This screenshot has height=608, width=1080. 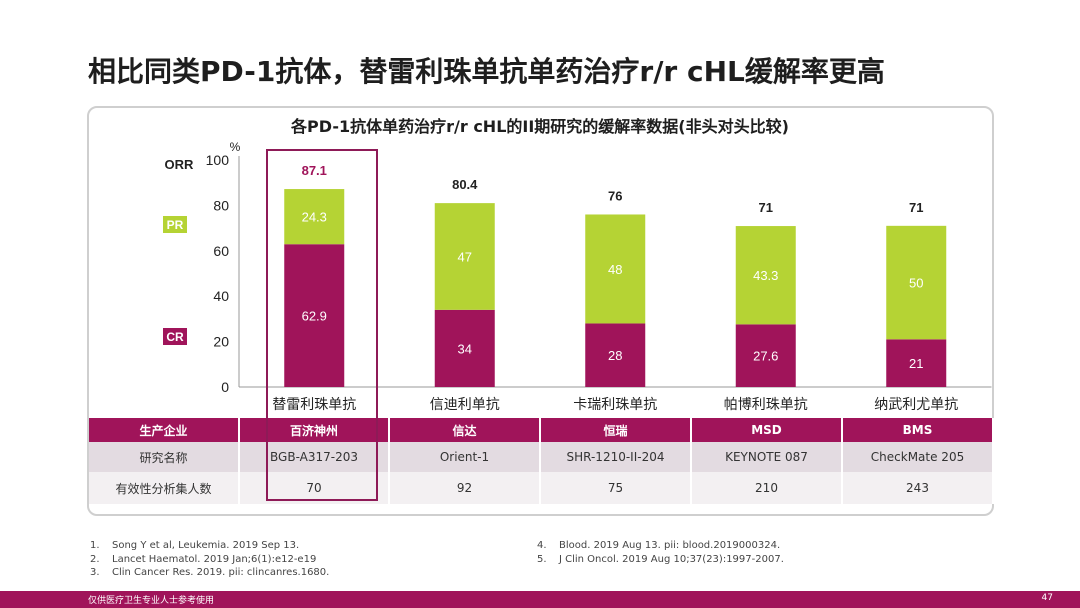 I want to click on table-cell: SHR-1210-II-204, so click(x=616, y=457).